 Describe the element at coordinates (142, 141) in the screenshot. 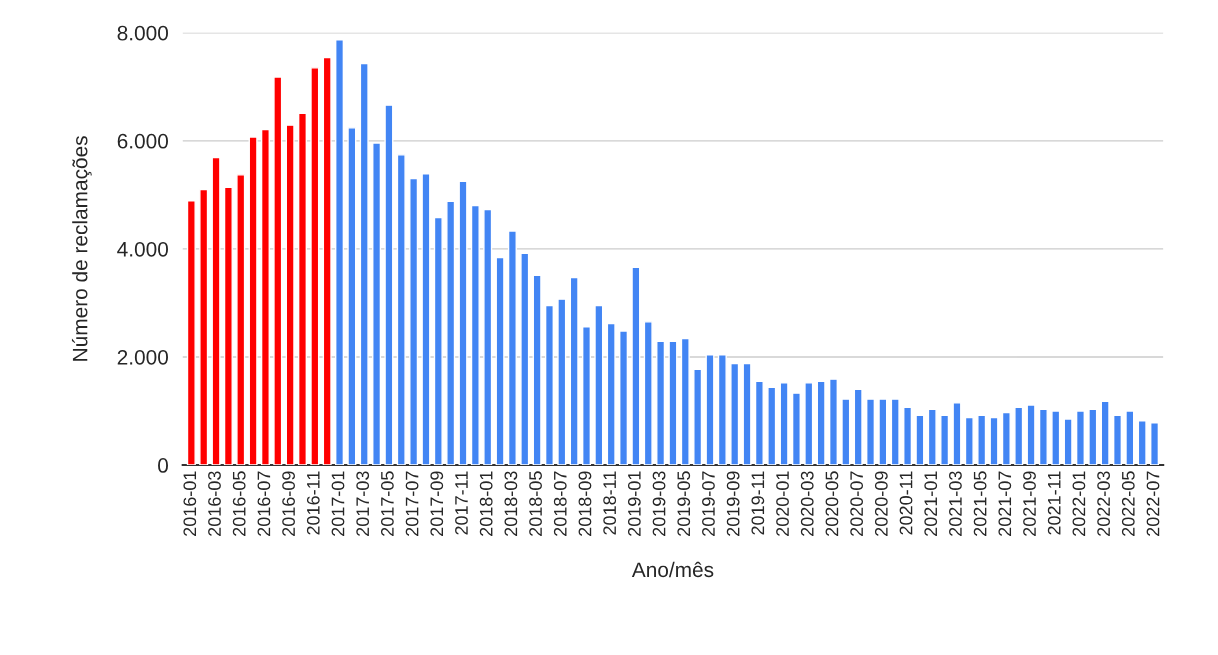

I see `y-tick-label: 6.000` at that location.